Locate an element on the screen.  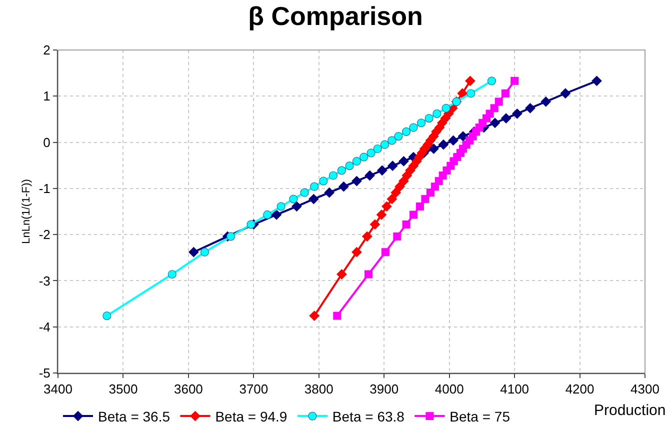
y-tick-label: -3 is located at coordinates (44, 280).